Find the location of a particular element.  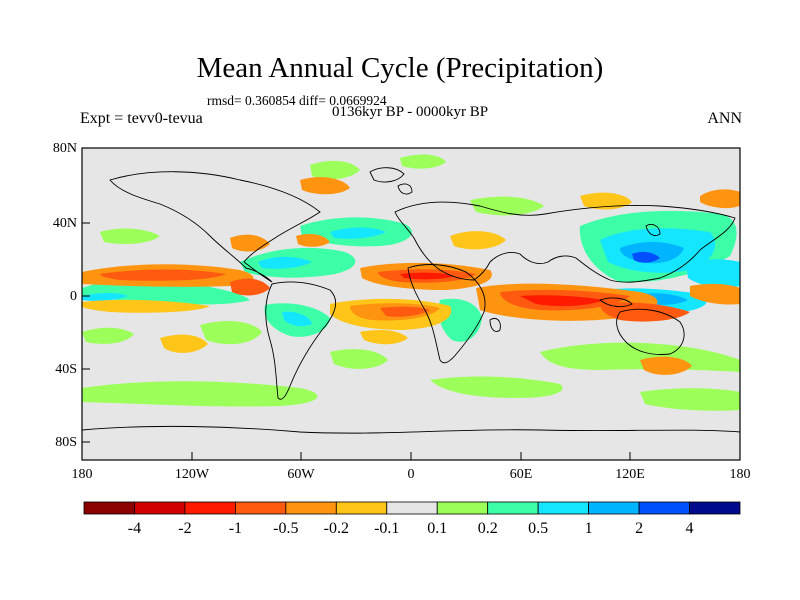

lon-label-60e: 60E is located at coordinates (521, 474).